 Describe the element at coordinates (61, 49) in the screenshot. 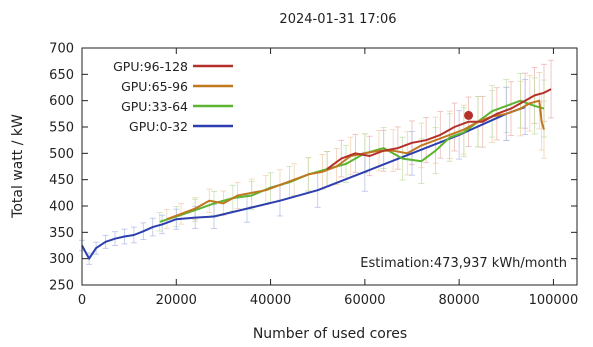

I see `y-tick-label: 700` at that location.